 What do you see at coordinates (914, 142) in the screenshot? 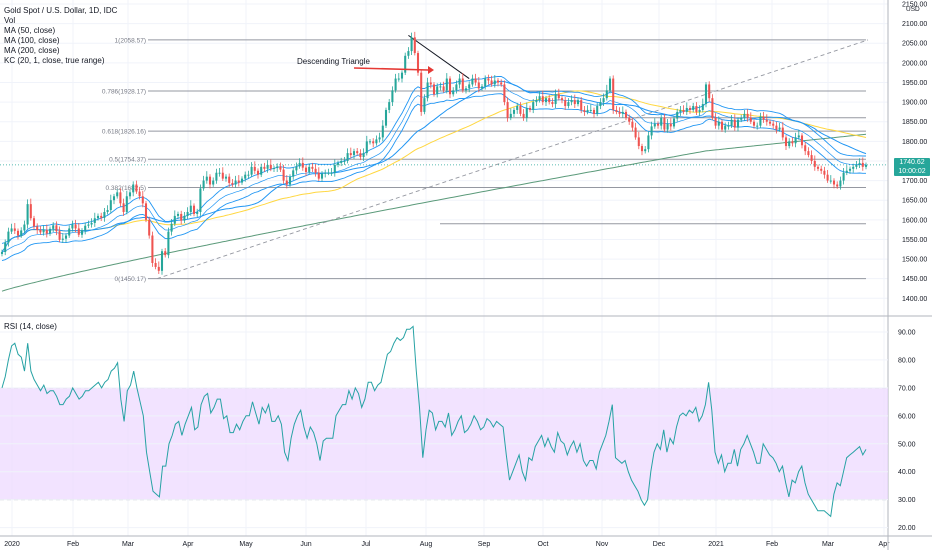
I see `price-tick-label: 1800.00` at bounding box center [914, 142].